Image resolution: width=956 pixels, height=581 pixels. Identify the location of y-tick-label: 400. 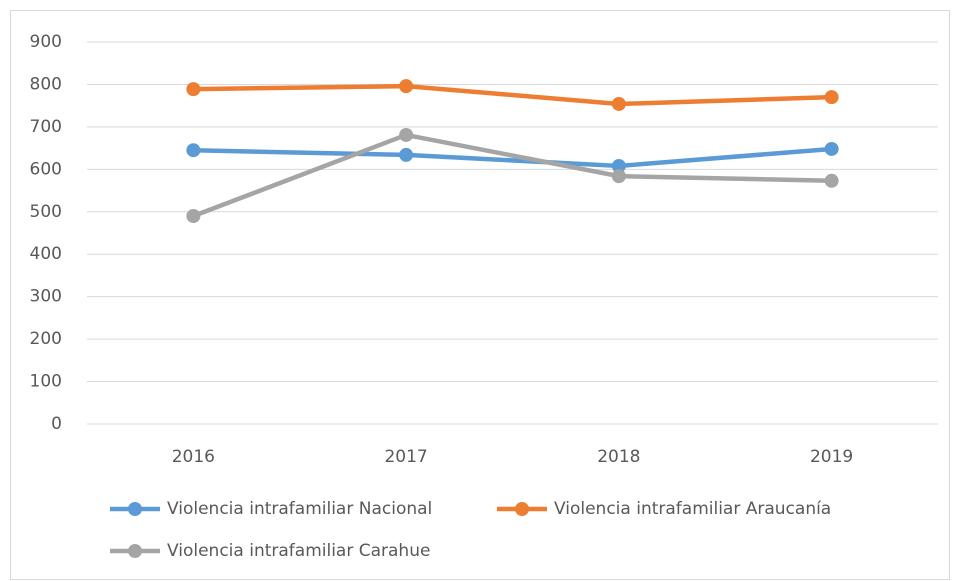
(46, 254).